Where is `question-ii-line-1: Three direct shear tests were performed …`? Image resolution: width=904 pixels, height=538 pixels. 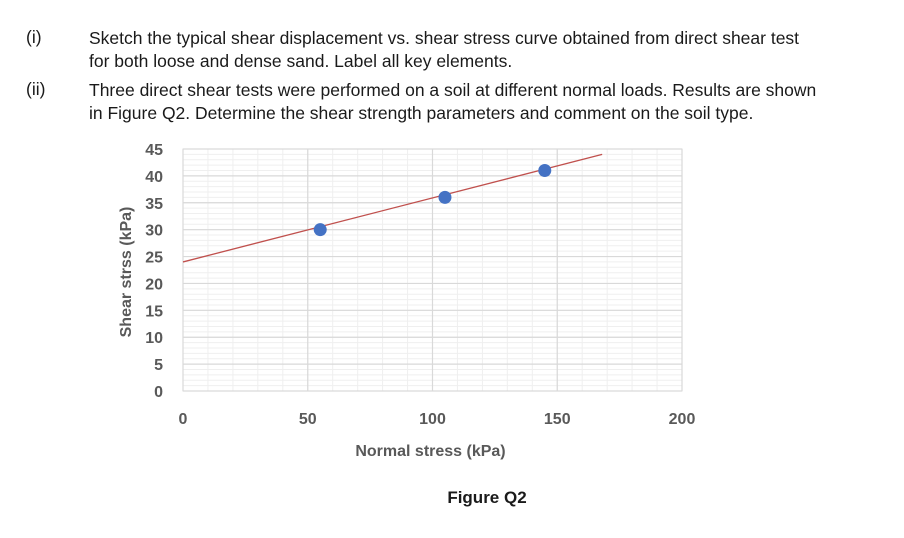 question-ii-line-1: Three direct shear tests were performed … is located at coordinates (453, 90).